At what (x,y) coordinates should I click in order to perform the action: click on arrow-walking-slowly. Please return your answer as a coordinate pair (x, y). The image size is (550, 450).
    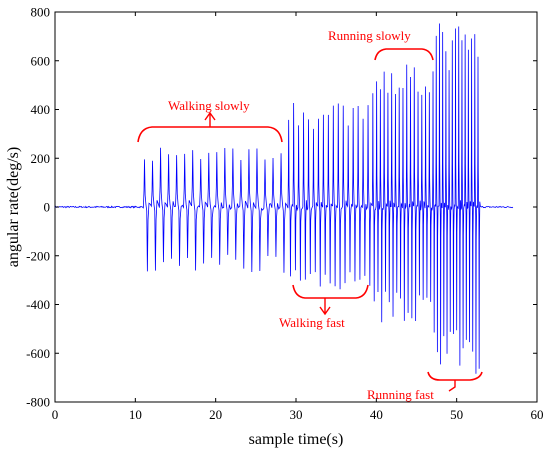
    Looking at the image, I should click on (210, 119).